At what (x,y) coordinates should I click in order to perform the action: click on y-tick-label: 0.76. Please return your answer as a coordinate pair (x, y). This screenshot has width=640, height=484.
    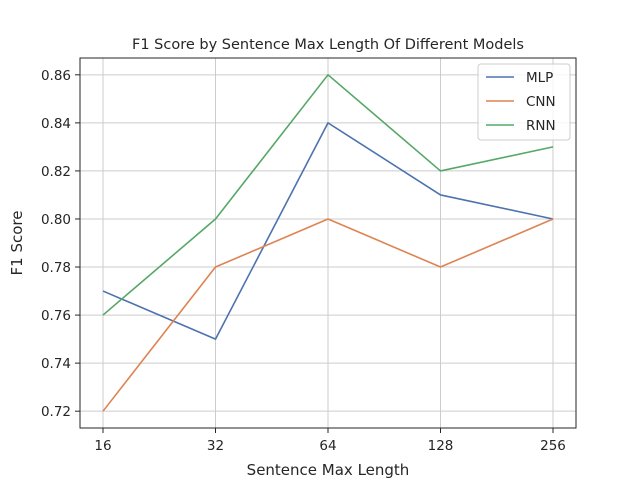
    Looking at the image, I should click on (56, 316).